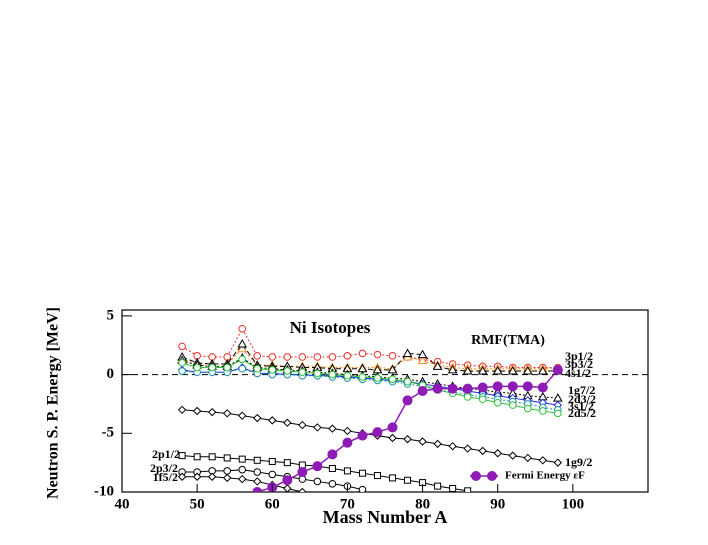 The height and width of the screenshot is (545, 708). Describe the element at coordinates (166, 454) in the screenshot. I see `series-label: 2p1/2` at that location.